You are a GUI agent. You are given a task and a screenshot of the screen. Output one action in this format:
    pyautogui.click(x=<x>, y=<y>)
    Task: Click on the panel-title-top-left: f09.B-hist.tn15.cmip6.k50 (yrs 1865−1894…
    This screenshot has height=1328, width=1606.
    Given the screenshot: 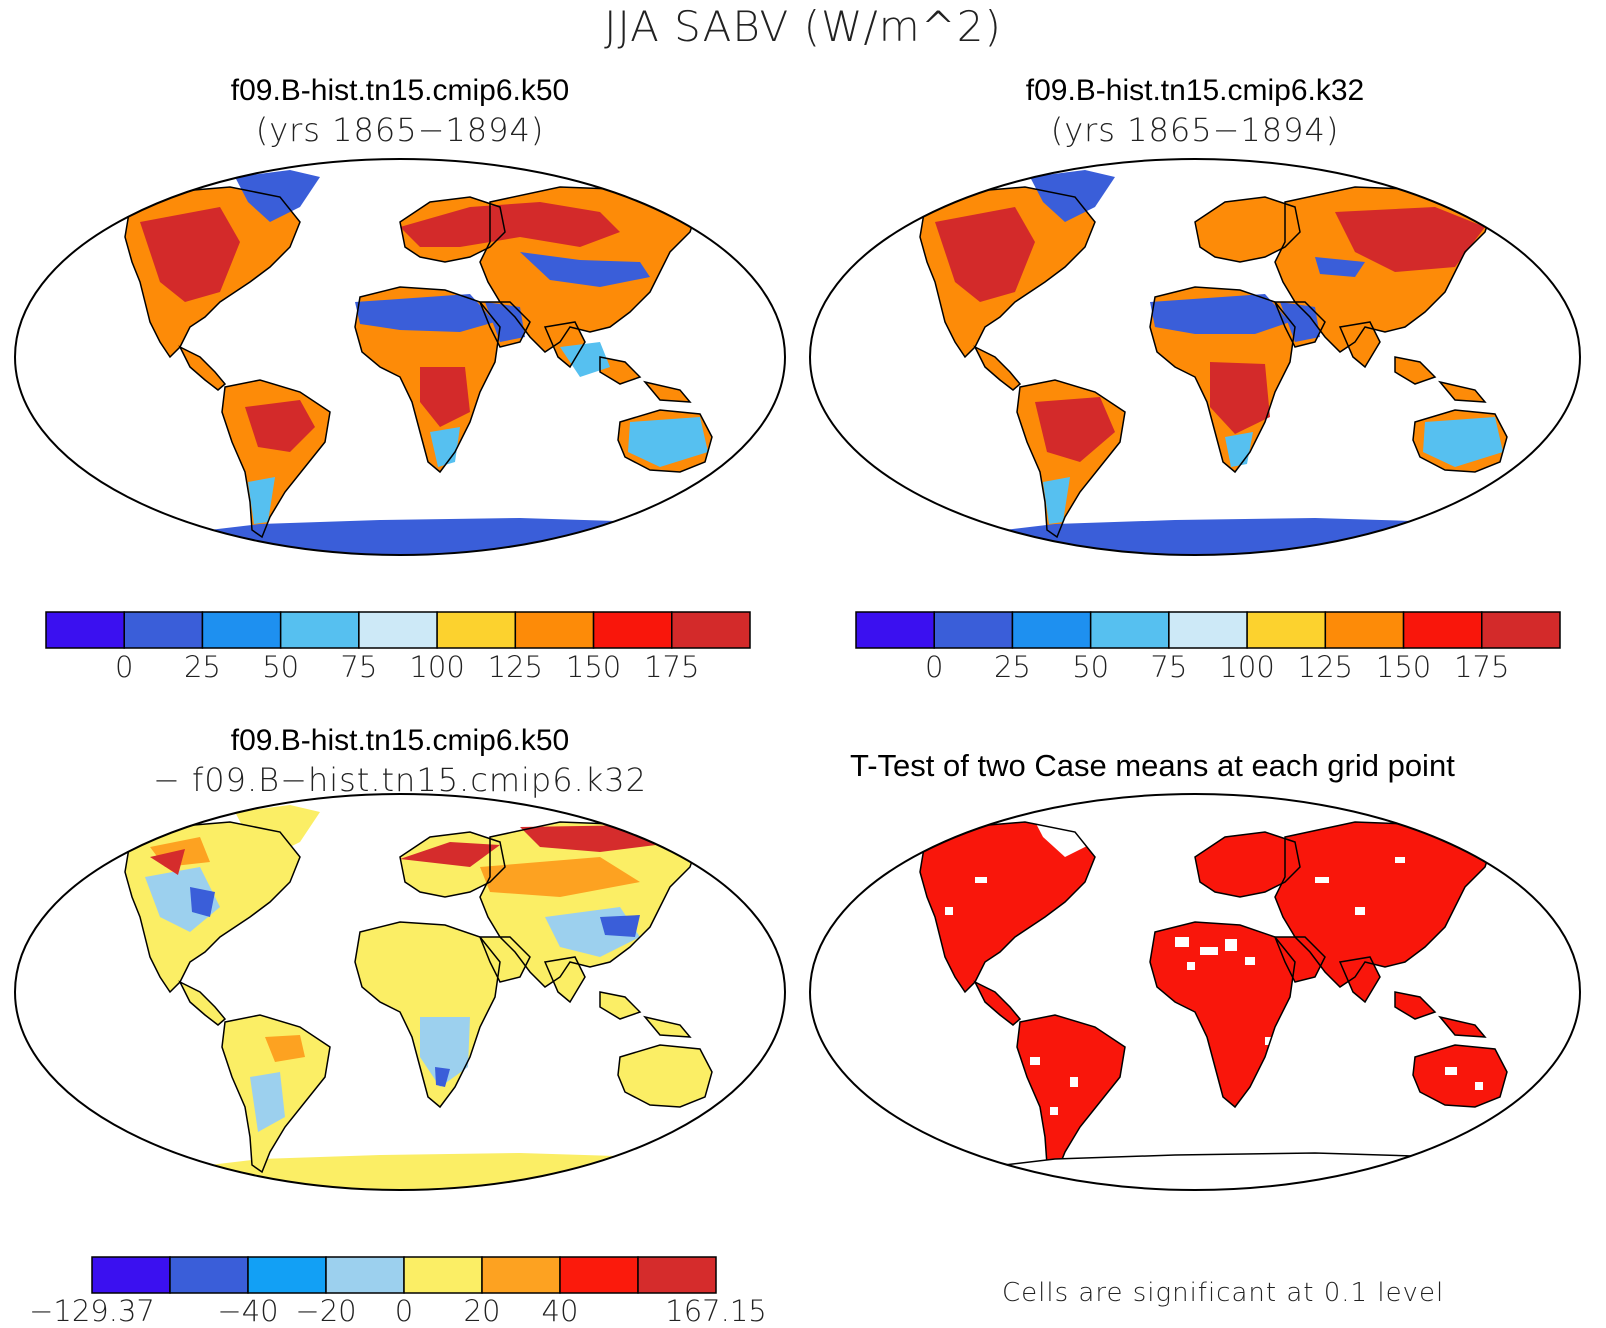 What is the action you would take?
    pyautogui.click(x=400, y=111)
    